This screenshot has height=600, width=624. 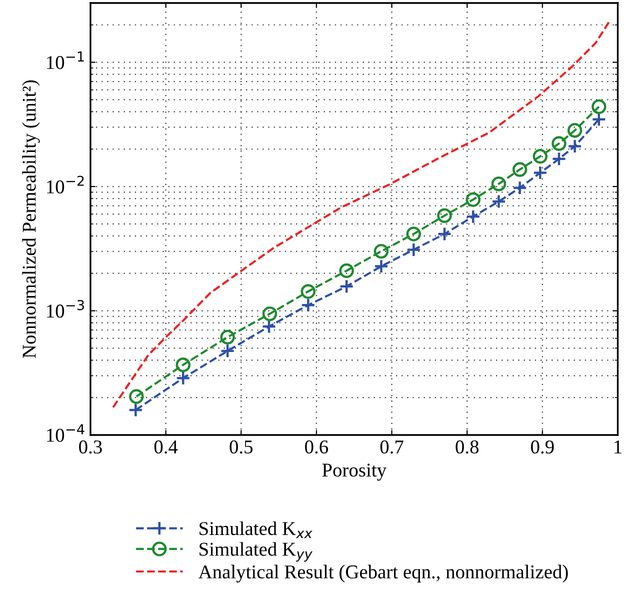 What do you see at coordinates (31, 219) in the screenshot?
I see `y-axis-title: Nonnormalized Permeability (unit²)` at bounding box center [31, 219].